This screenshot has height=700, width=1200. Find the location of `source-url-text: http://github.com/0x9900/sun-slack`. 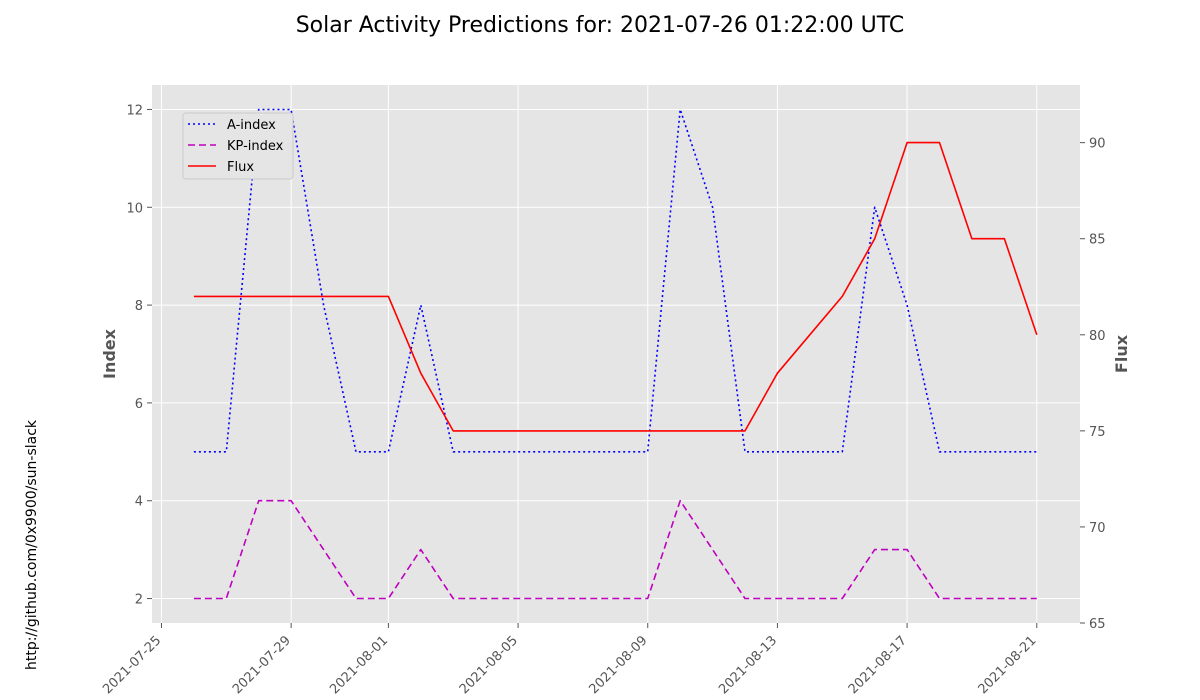

source-url-text: http://github.com/0x9900/sun-slack is located at coordinates (32, 544).